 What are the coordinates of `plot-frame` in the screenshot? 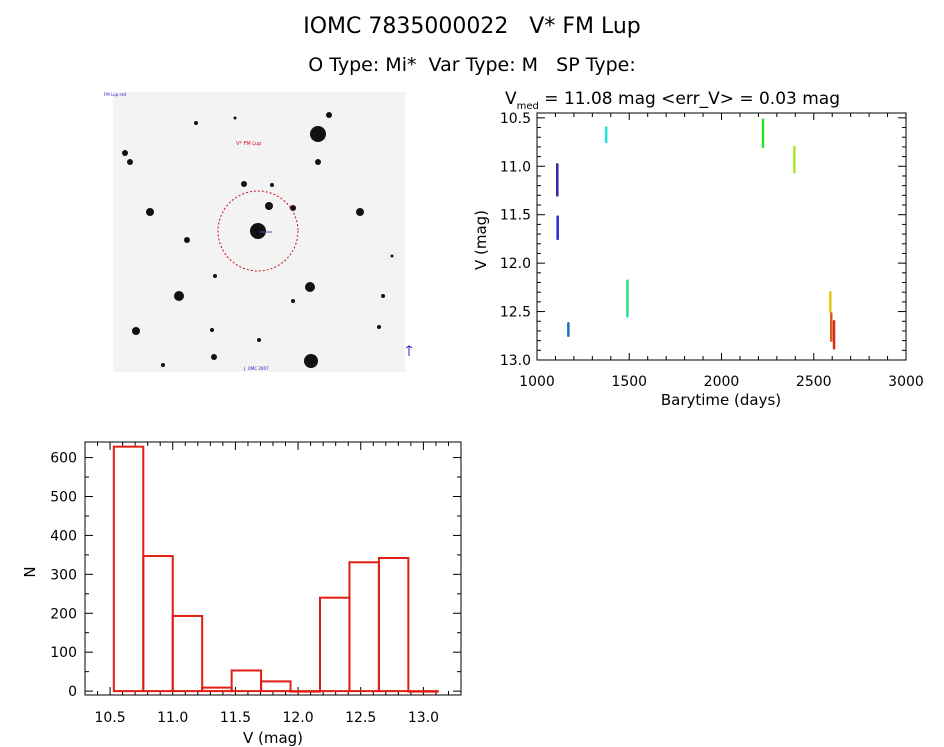 It's located at (273, 568).